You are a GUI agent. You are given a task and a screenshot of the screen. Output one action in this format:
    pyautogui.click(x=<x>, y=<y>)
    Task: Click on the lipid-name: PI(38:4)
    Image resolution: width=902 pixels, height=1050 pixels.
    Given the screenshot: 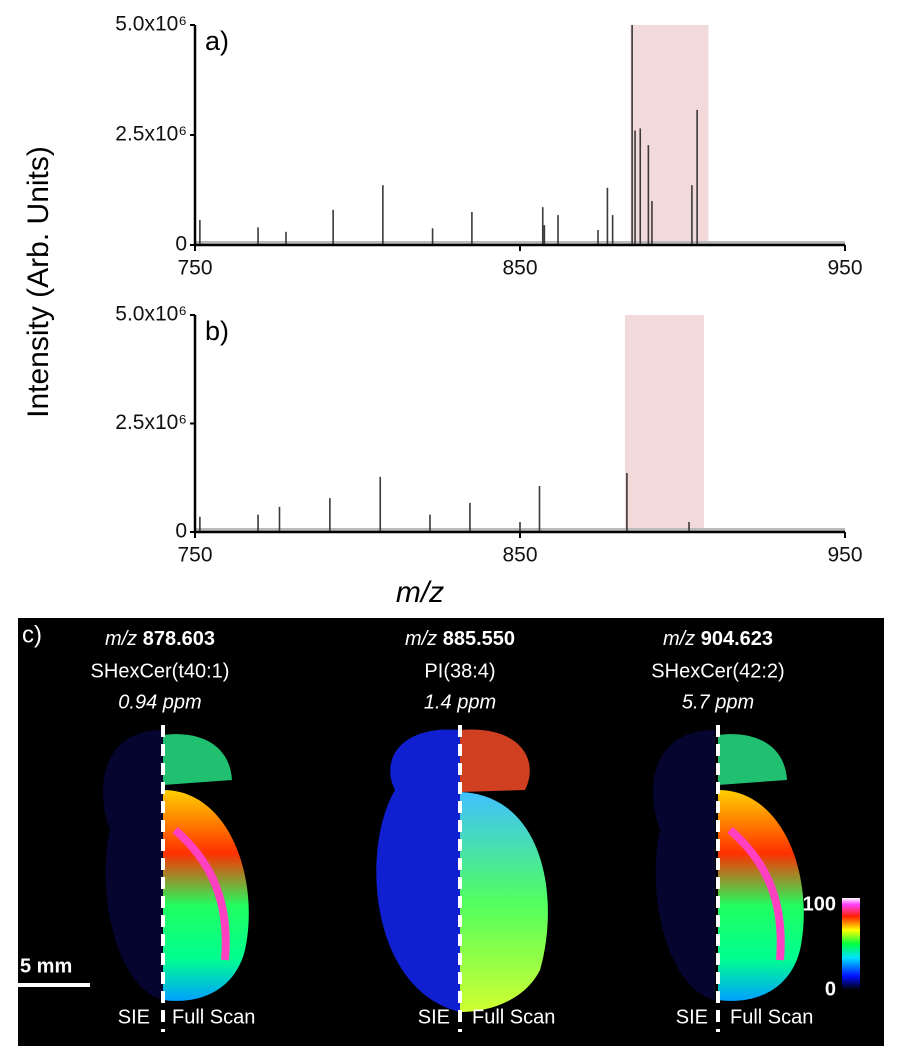 What is the action you would take?
    pyautogui.click(x=459, y=671)
    